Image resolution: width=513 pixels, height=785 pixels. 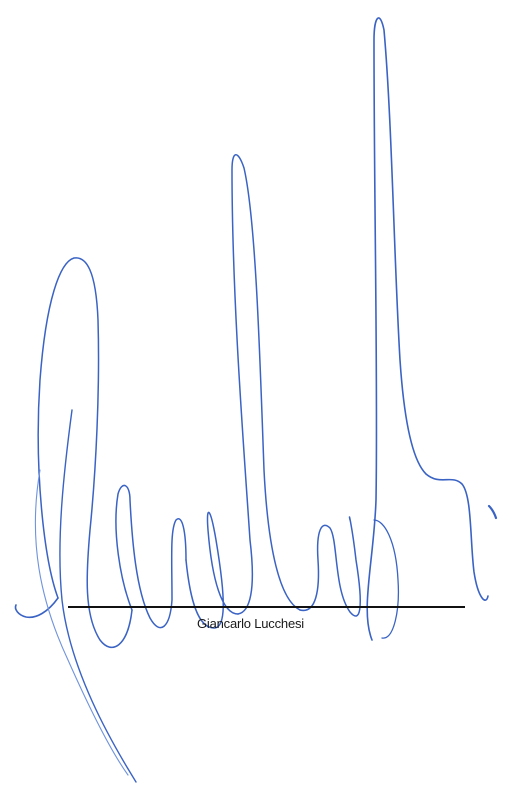 I want to click on signer-name-label: Giancarlo Lucchesi, so click(x=250, y=623).